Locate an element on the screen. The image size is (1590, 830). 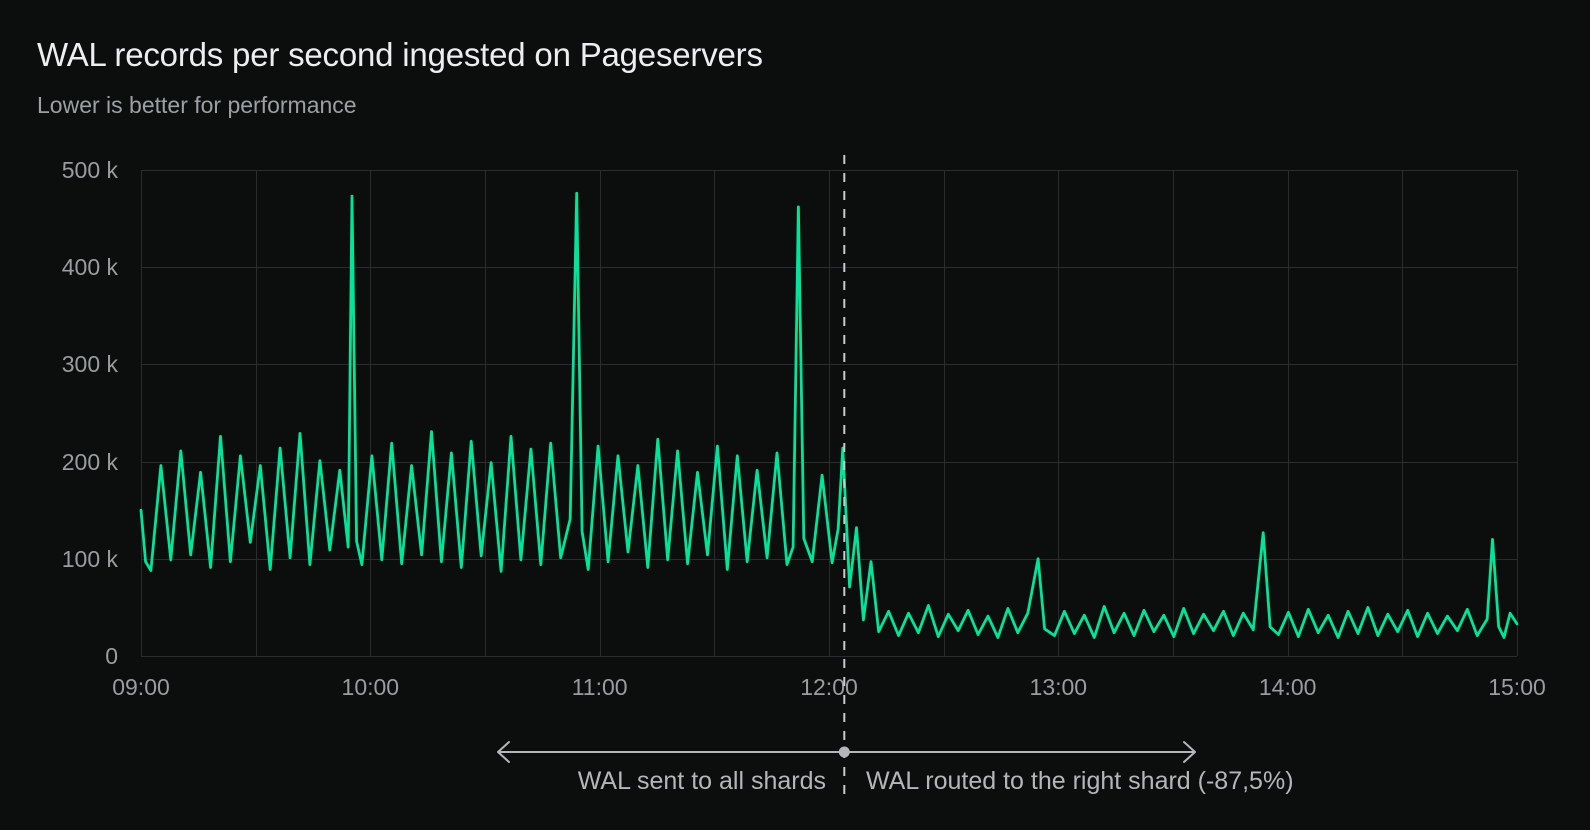
x-tick-label: 15:00 is located at coordinates (1517, 687).